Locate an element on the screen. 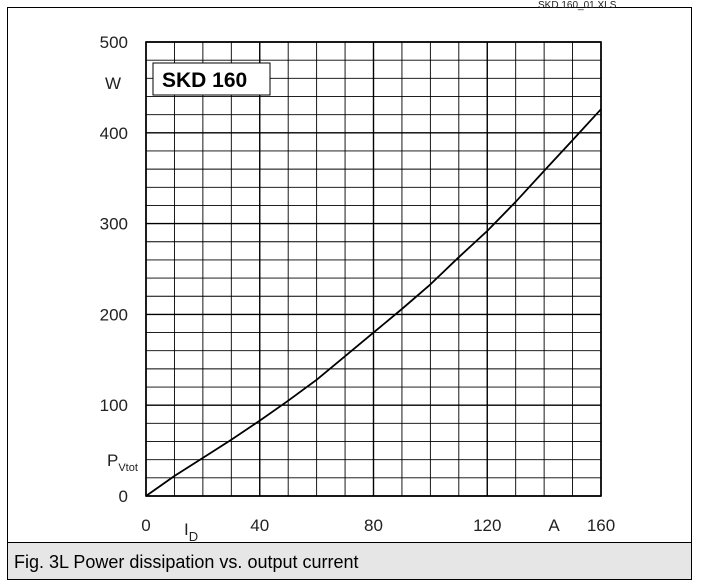 This screenshot has height=588, width=701. y-unit-label: W is located at coordinates (113, 83).